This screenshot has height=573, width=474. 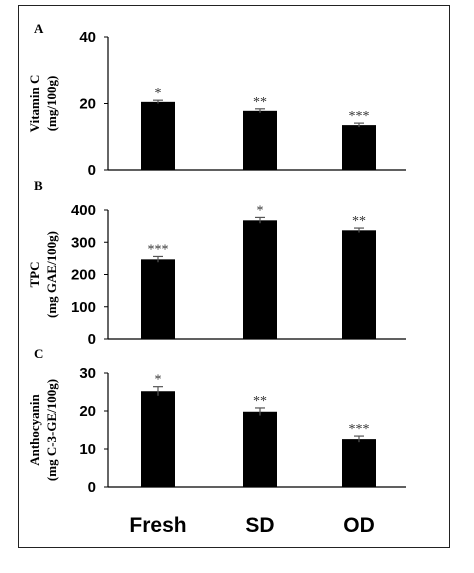 What do you see at coordinates (51, 430) in the screenshot?
I see `y-axis-label-units: (mg C-3-GE/100g)` at bounding box center [51, 430].